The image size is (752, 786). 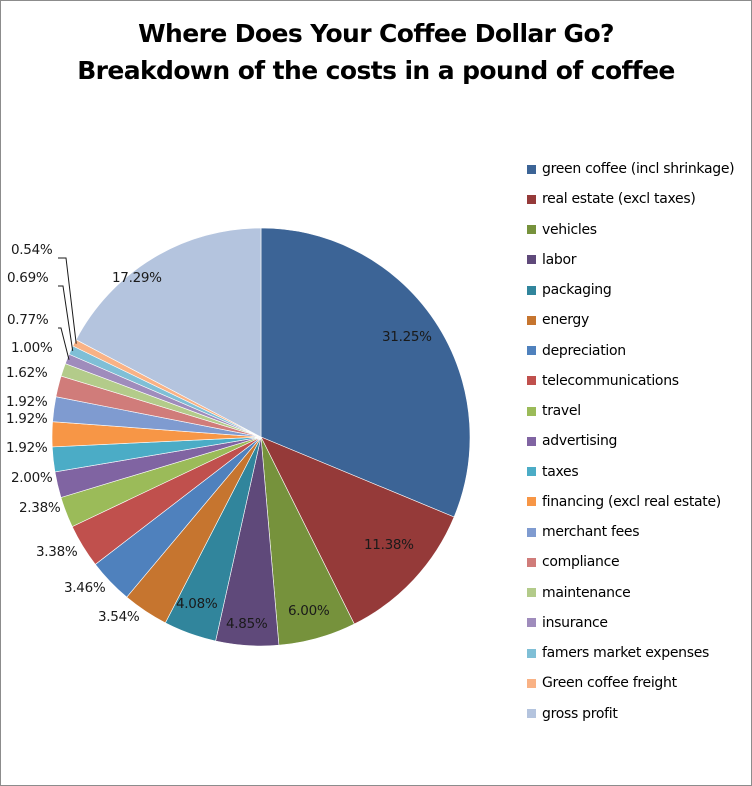 I want to click on legend-item: taxes, so click(x=630, y=472).